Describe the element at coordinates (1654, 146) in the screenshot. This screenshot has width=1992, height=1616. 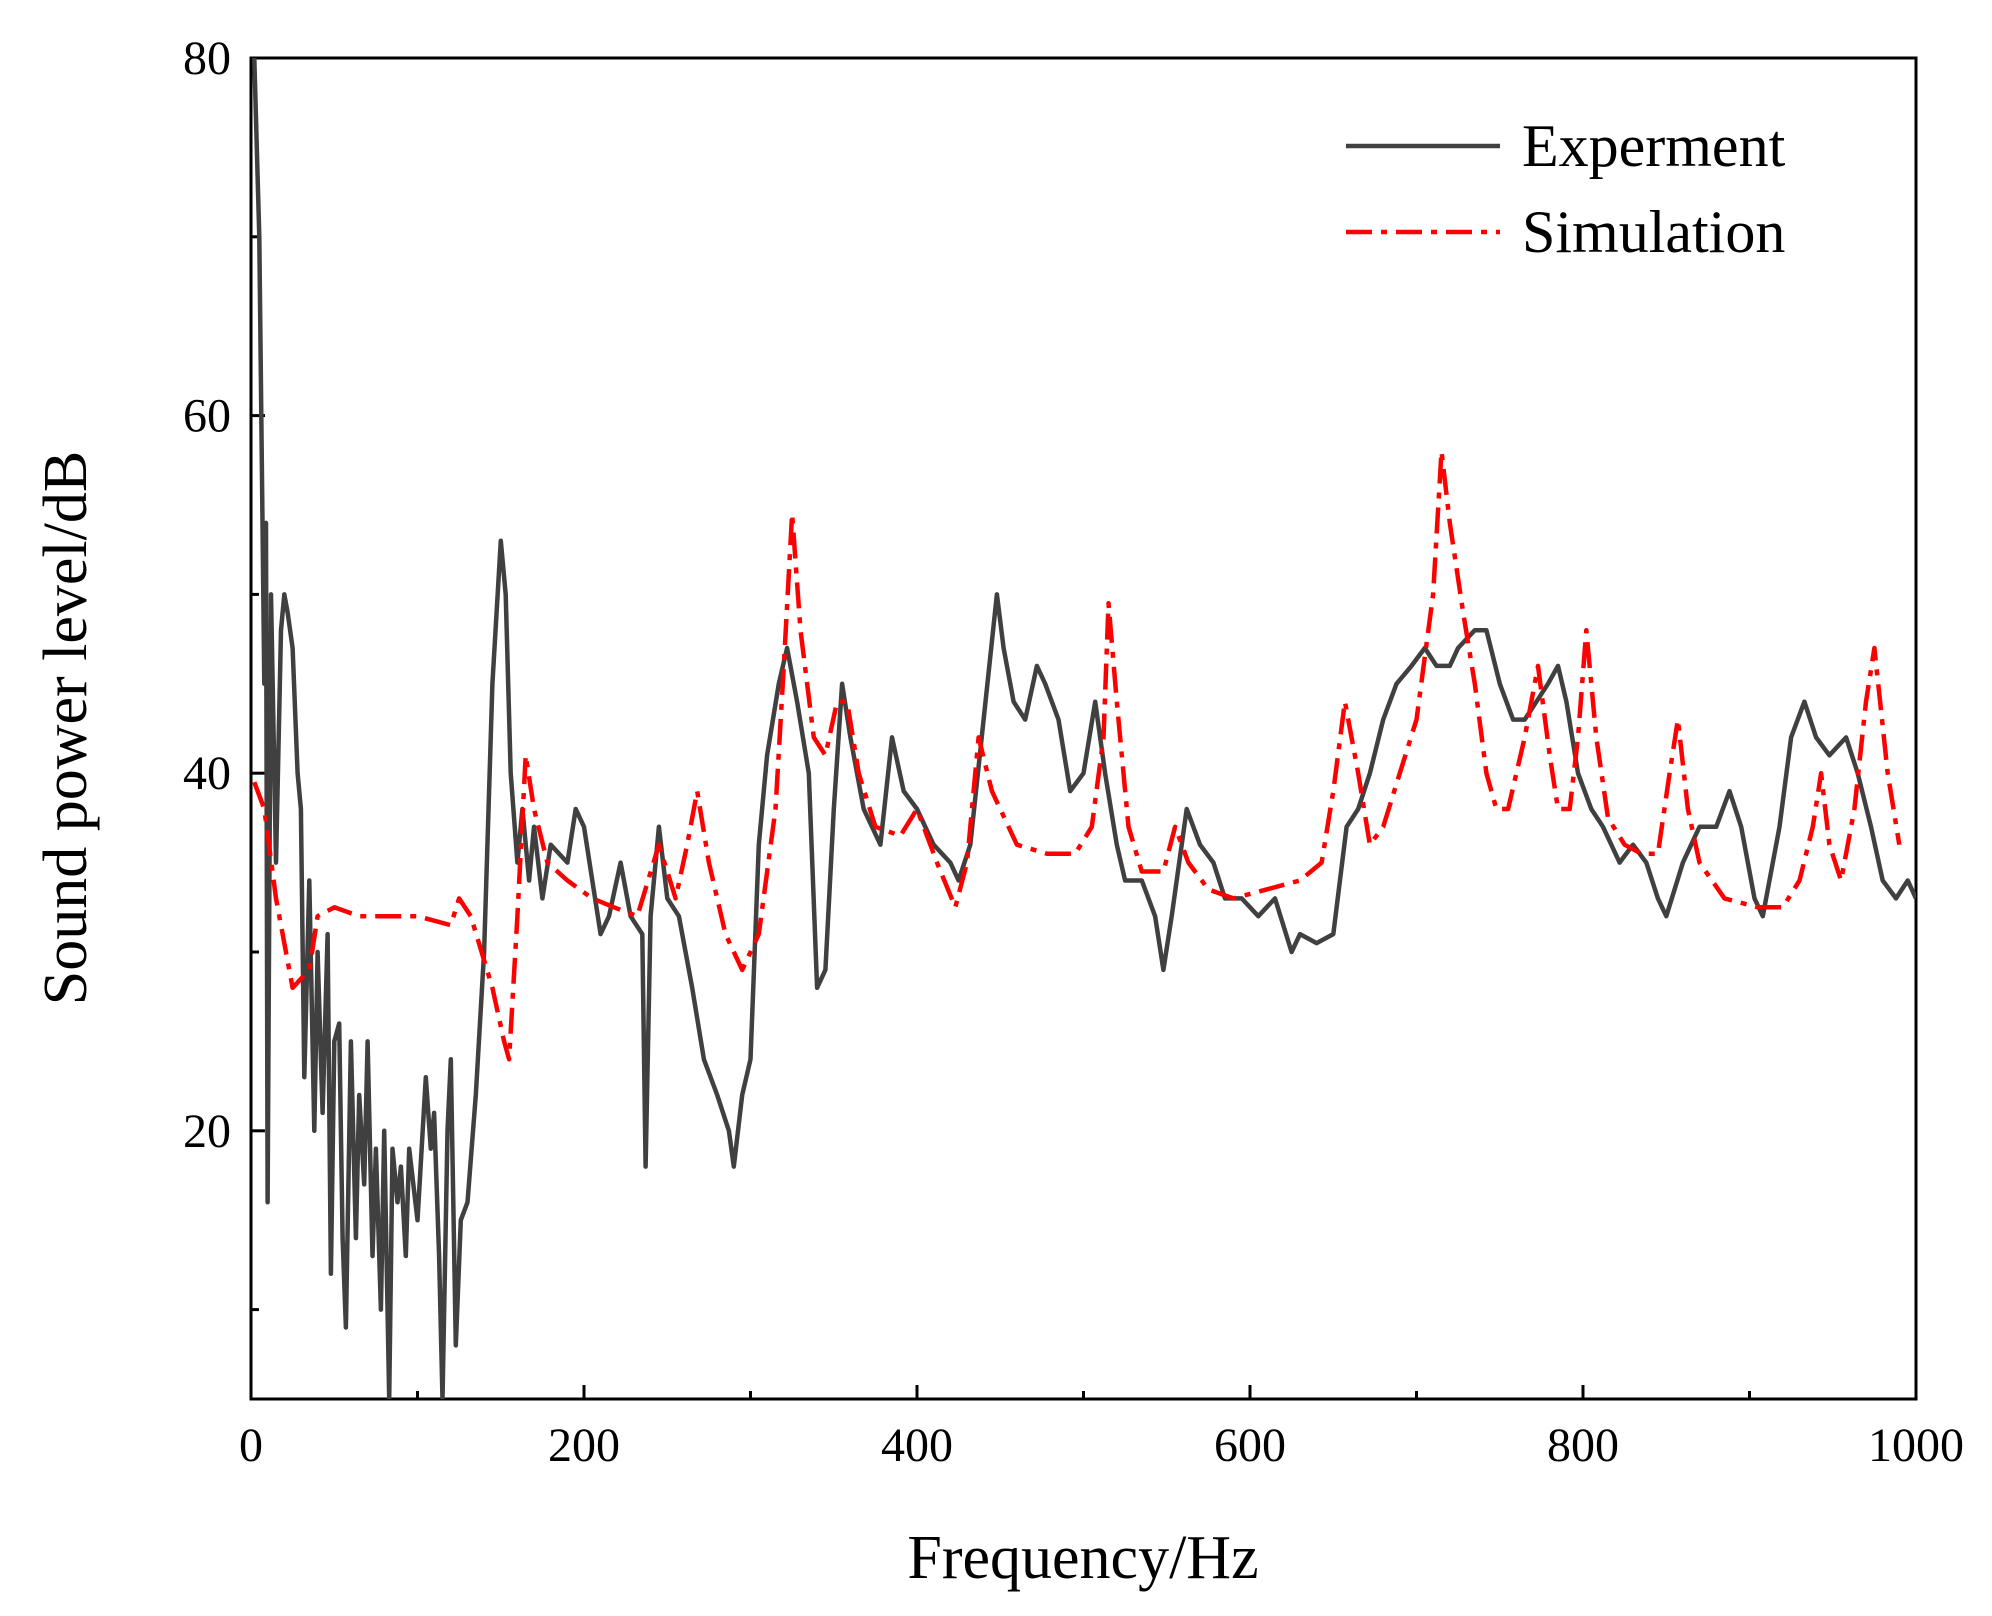
I see `legend-label: Experment` at that location.